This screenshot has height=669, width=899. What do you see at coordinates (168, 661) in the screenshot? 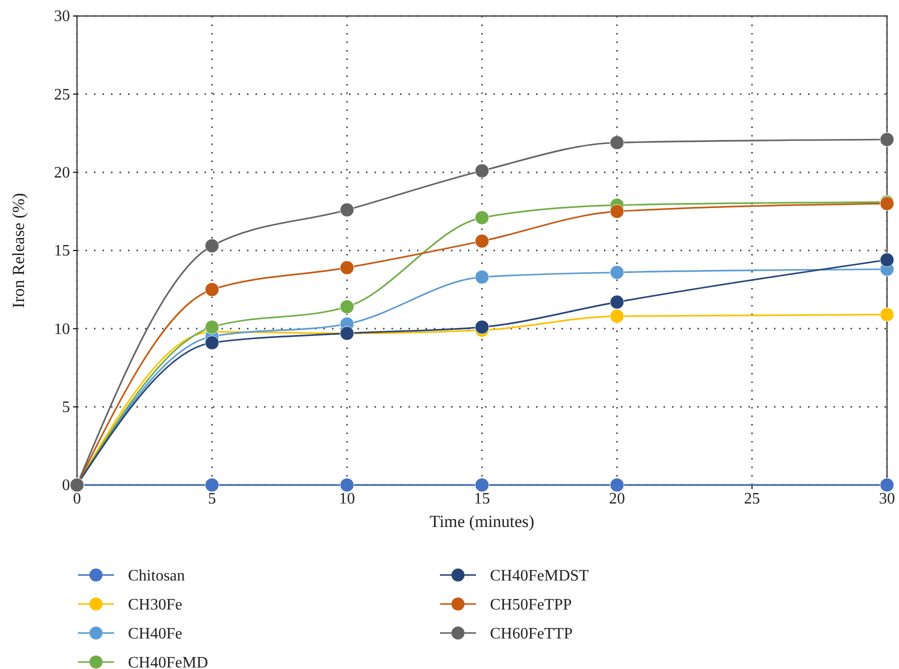
I see `legend-label: CH40FeMD` at bounding box center [168, 661].